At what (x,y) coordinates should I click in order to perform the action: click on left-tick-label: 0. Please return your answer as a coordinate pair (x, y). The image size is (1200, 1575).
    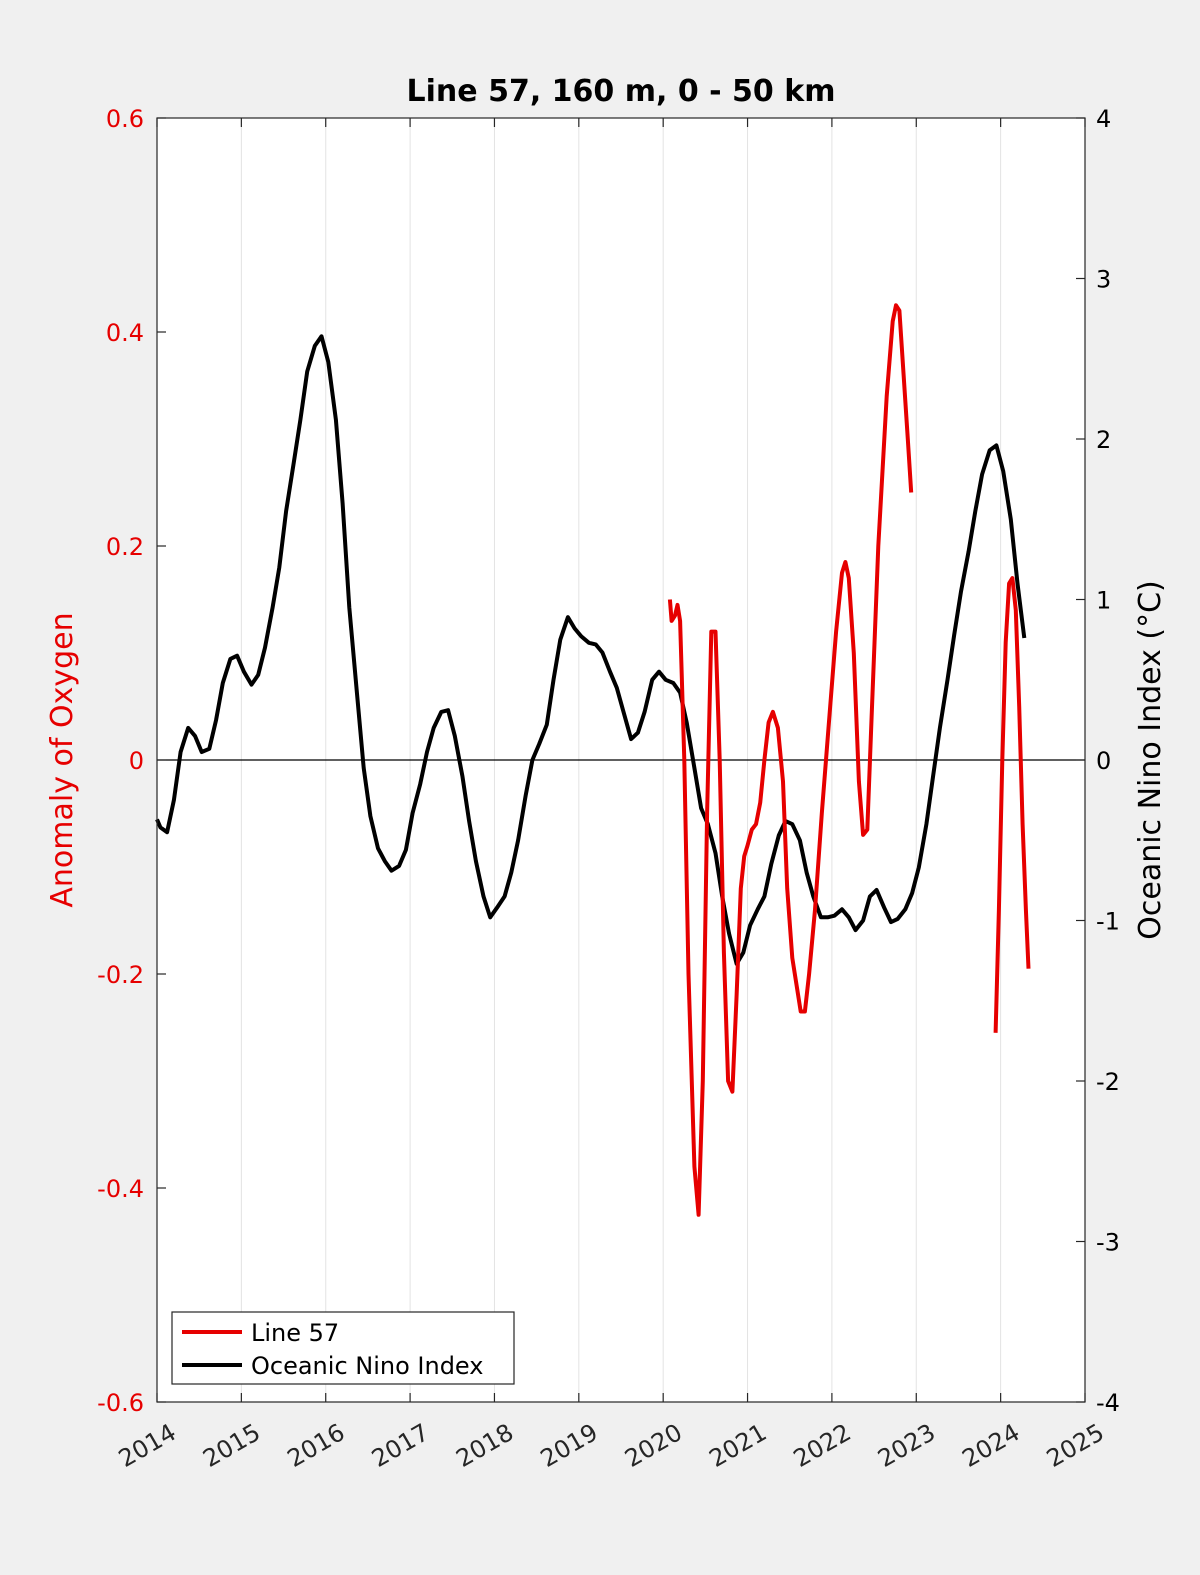
    Looking at the image, I should click on (136, 761).